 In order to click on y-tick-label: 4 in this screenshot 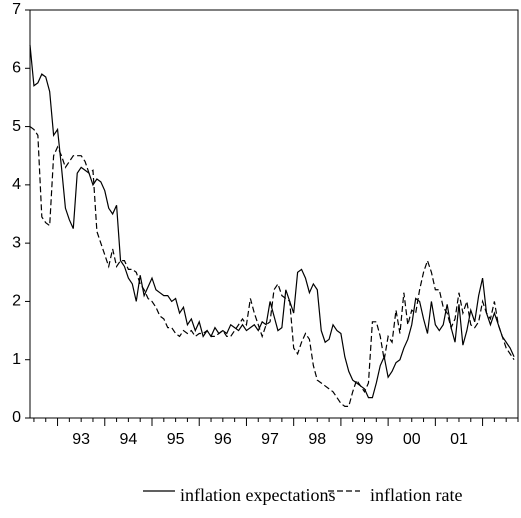, I will do `click(16, 184)`.